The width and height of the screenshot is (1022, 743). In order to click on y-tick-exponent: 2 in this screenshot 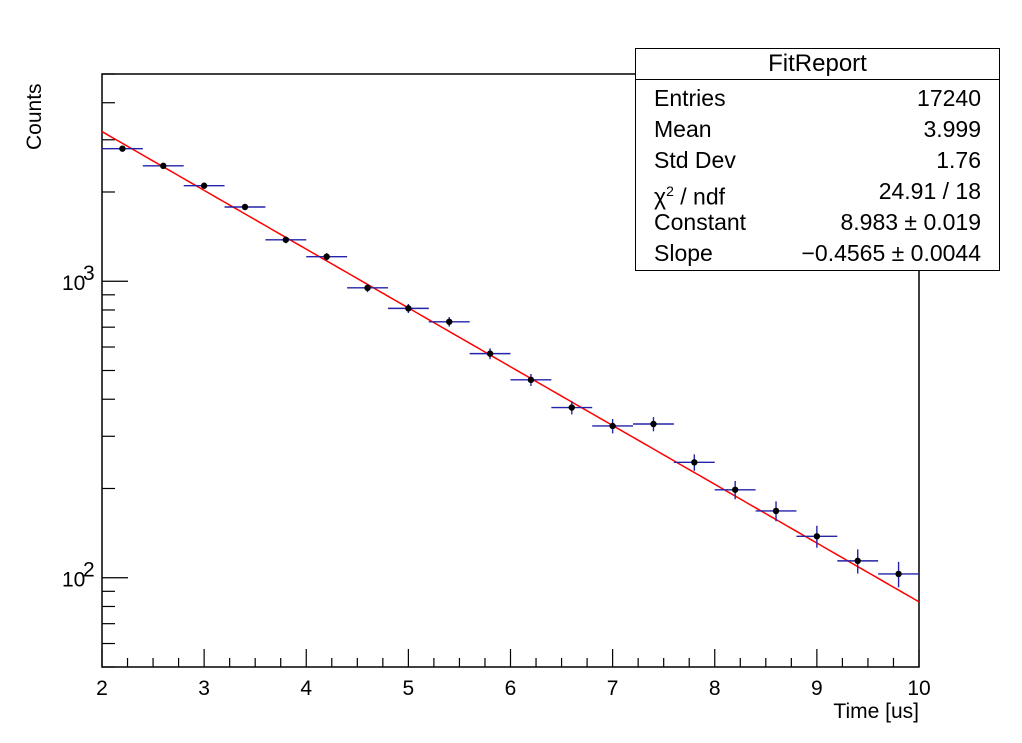, I will do `click(89, 570)`.